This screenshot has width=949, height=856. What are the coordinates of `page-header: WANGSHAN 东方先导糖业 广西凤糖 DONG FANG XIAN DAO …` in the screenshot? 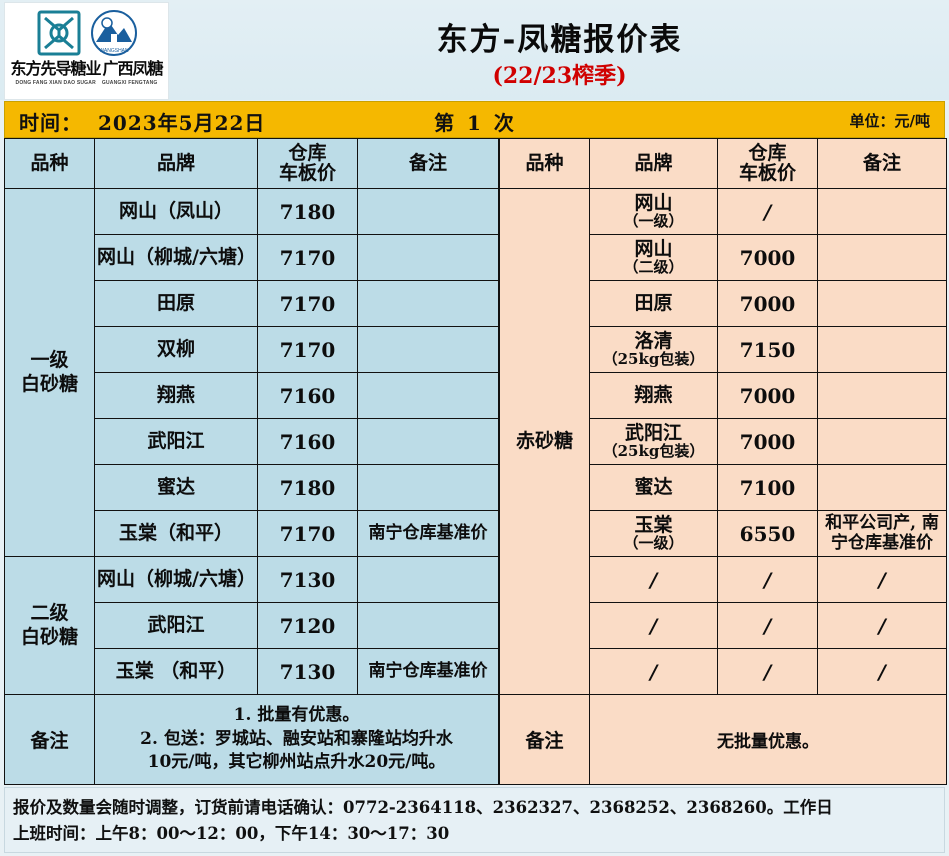 It's located at (474, 50).